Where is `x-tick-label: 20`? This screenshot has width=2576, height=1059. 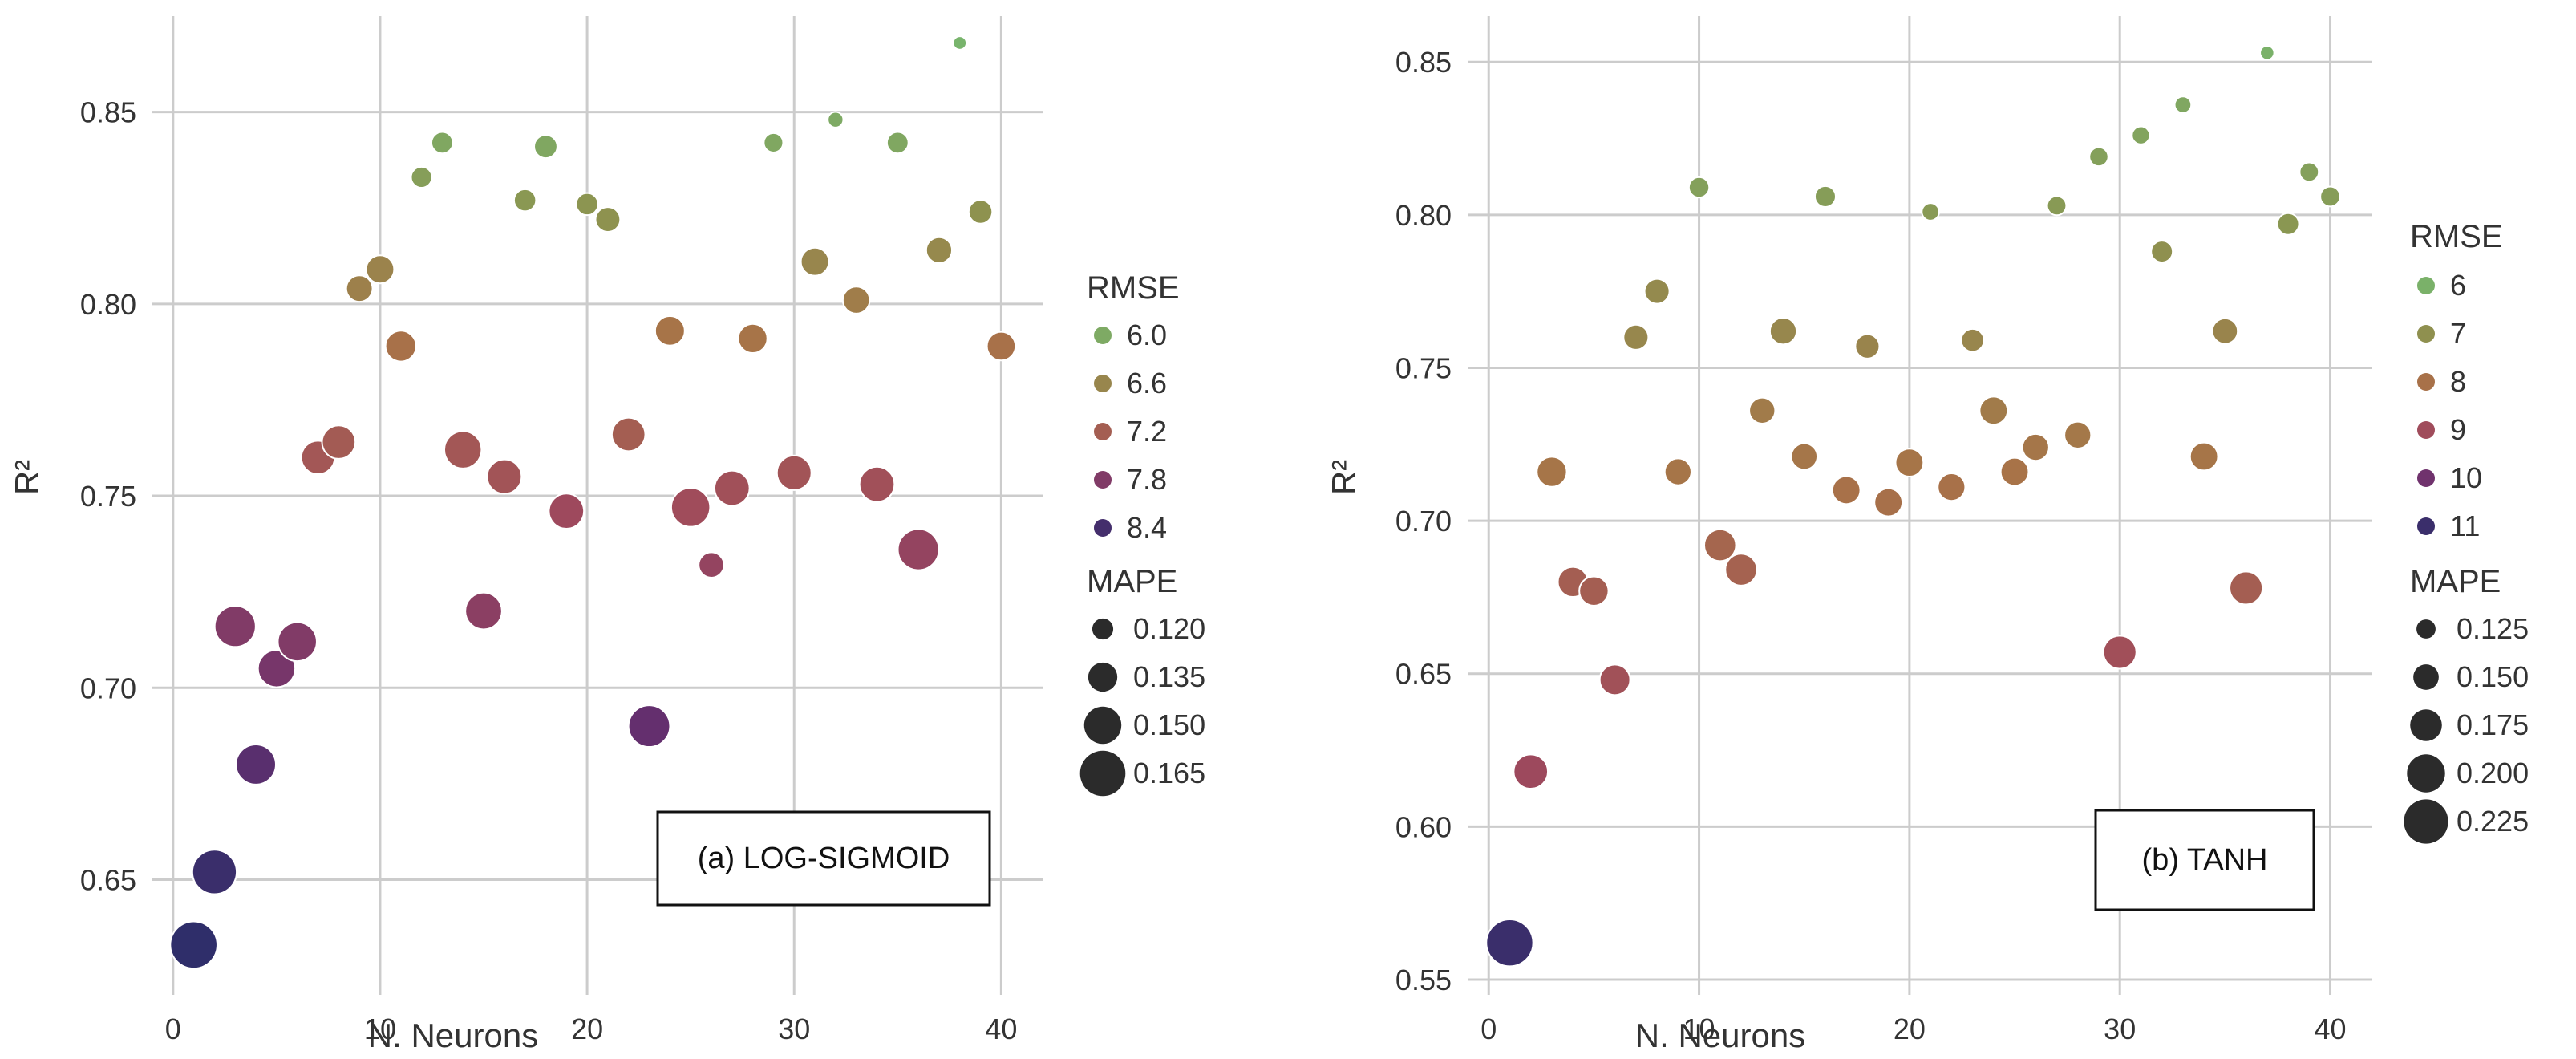 x-tick-label: 20 is located at coordinates (1910, 1028).